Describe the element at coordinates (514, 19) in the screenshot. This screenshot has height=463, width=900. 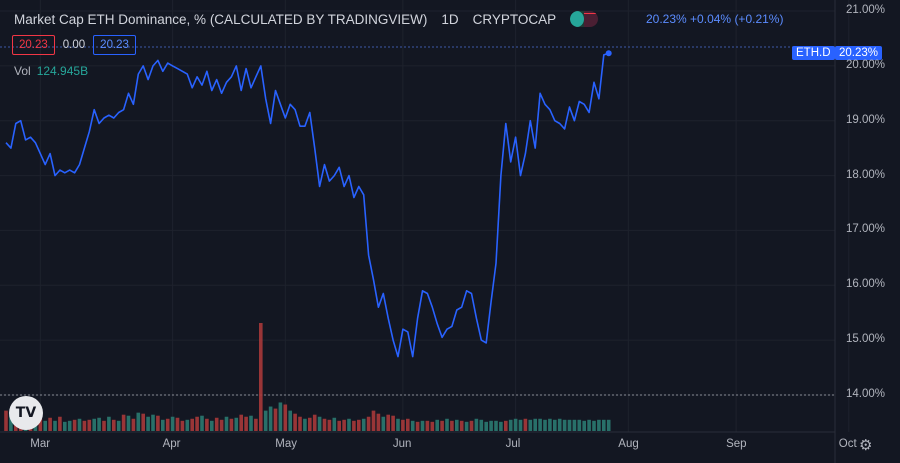
I see `exchange-label: CRYPTOCAP` at that location.